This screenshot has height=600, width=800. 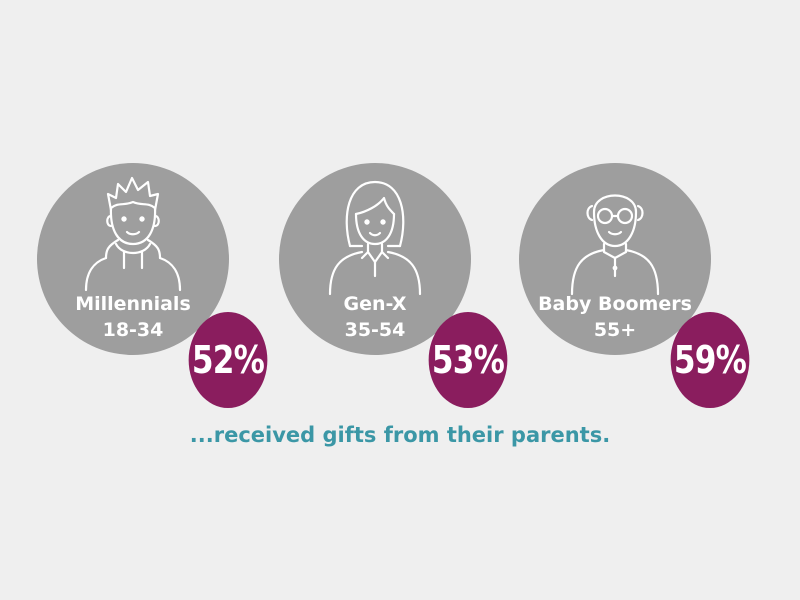 What do you see at coordinates (375, 330) in the screenshot?
I see `age-range: 35-54` at bounding box center [375, 330].